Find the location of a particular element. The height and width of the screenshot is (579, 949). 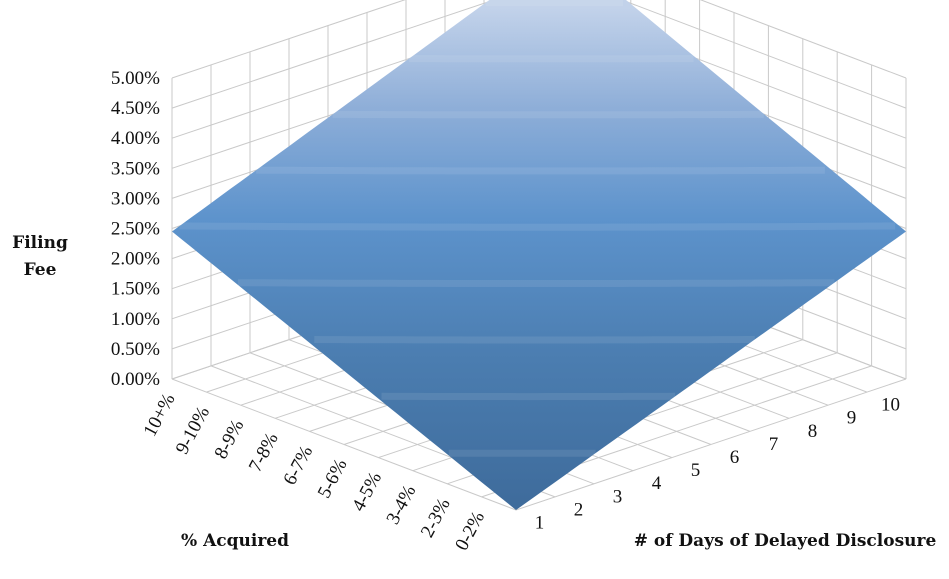

y-tick-label: 7 is located at coordinates (774, 444).